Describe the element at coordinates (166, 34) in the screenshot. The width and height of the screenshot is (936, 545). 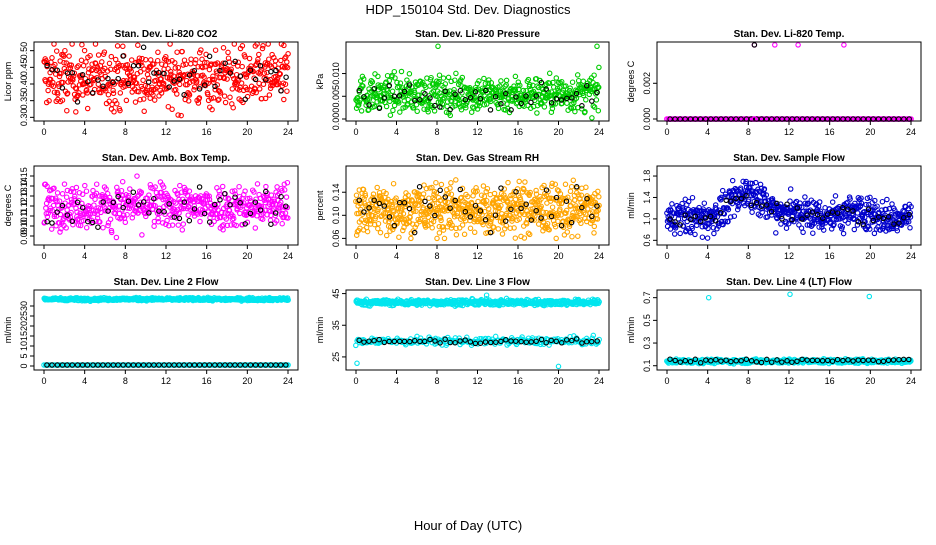
I see `panel-title: Stan. Dev. Li-820 CO2` at that location.